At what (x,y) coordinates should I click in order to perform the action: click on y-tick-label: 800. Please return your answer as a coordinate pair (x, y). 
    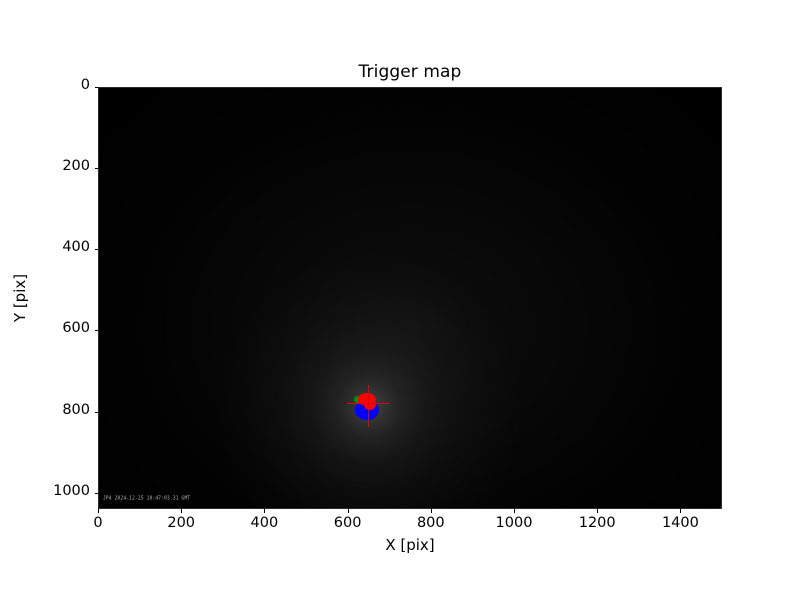
    Looking at the image, I should click on (76, 409).